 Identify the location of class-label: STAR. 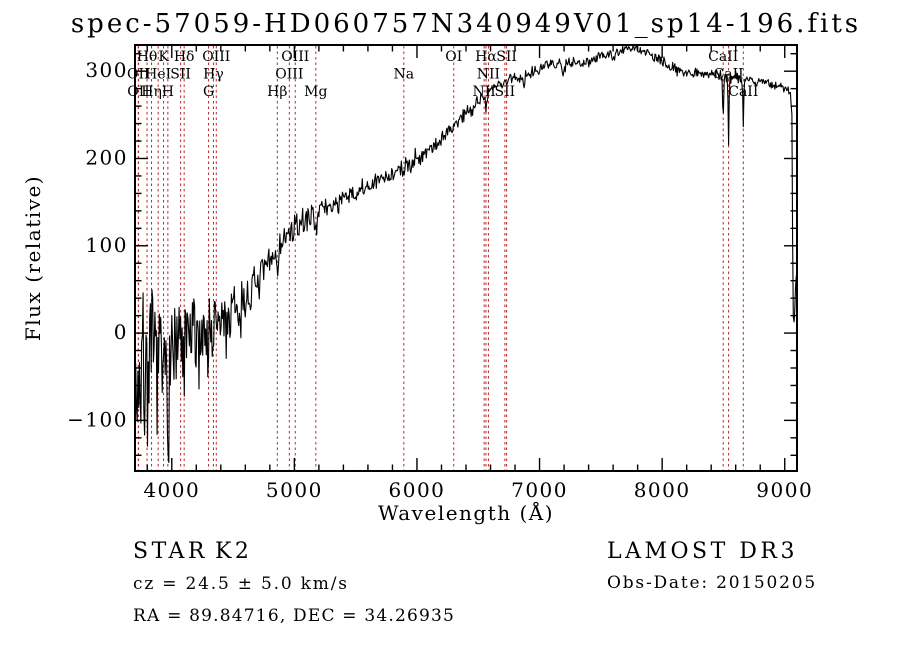
(170, 551).